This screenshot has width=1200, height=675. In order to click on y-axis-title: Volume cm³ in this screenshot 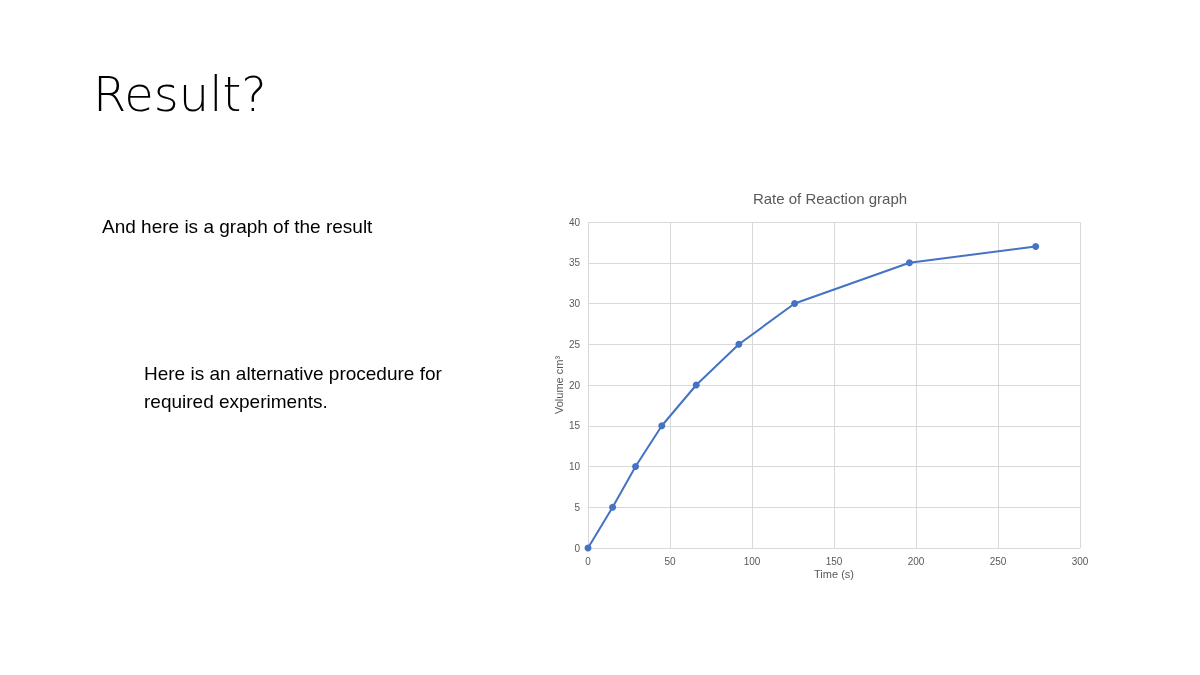, I will do `click(559, 385)`.